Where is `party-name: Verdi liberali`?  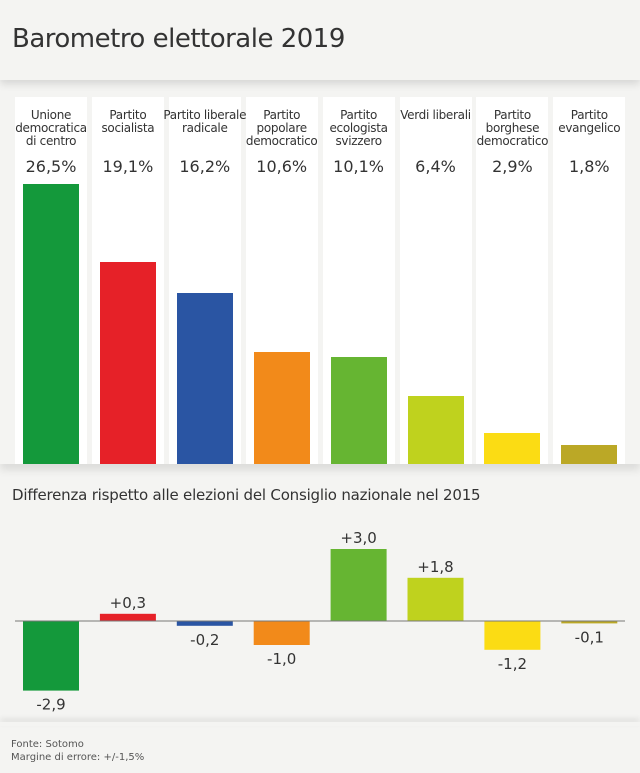
party-name: Verdi liberali is located at coordinates (435, 115).